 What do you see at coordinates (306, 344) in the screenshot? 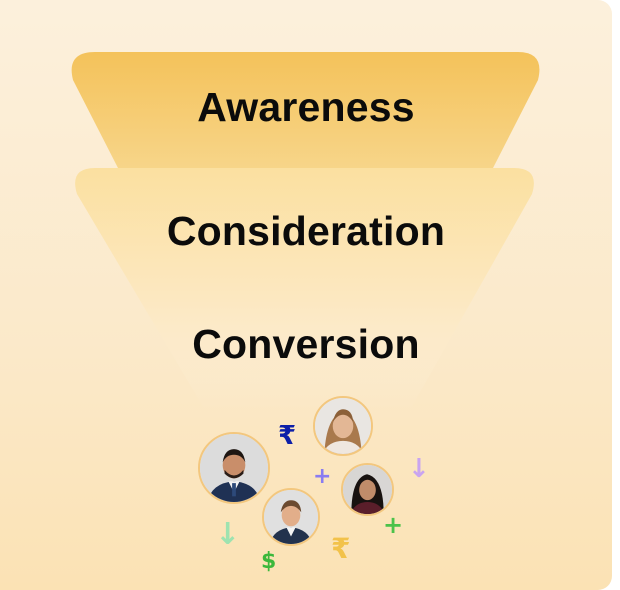
I see `stage-label-conversion: Conversion` at bounding box center [306, 344].